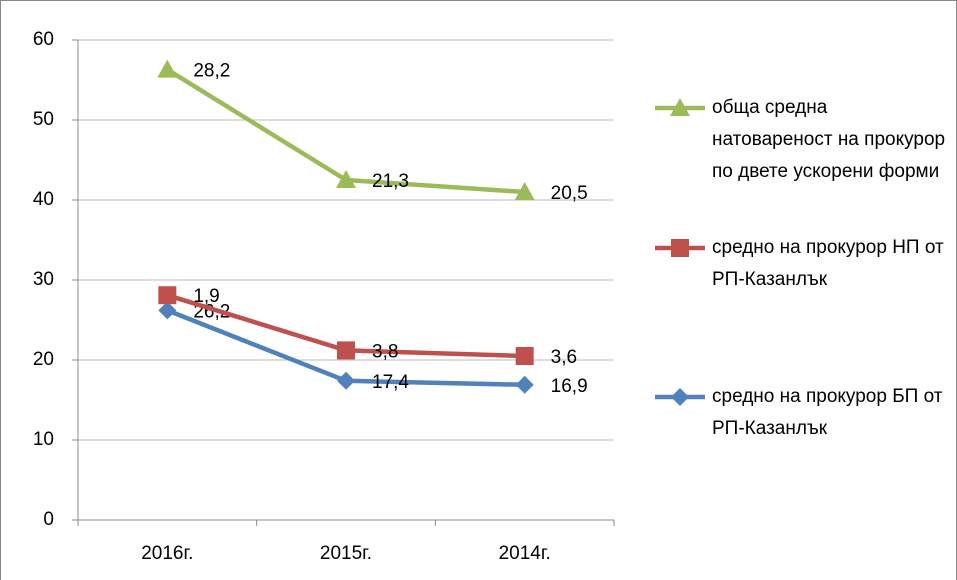 Image resolution: width=957 pixels, height=580 pixels. I want to click on y-tick-label: 30, so click(43, 279).